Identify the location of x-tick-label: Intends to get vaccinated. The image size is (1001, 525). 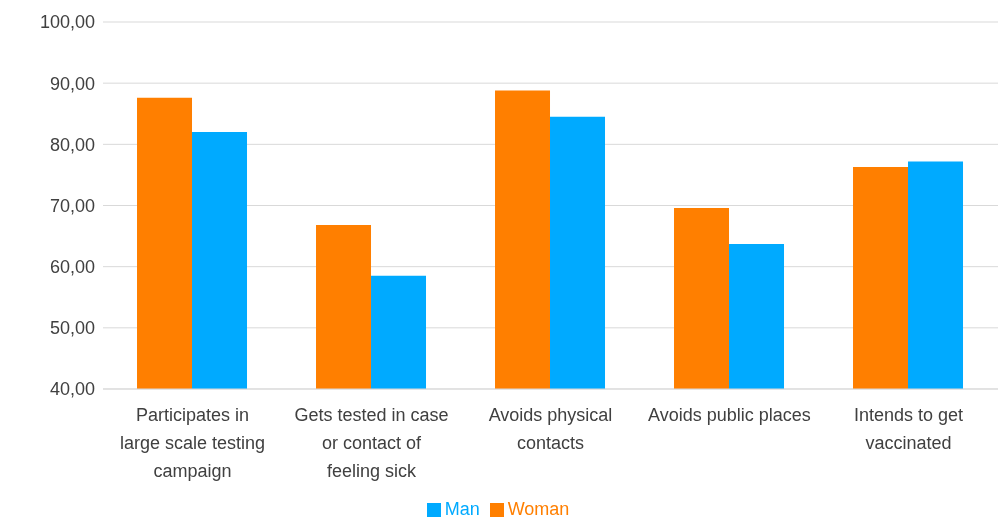
(908, 429).